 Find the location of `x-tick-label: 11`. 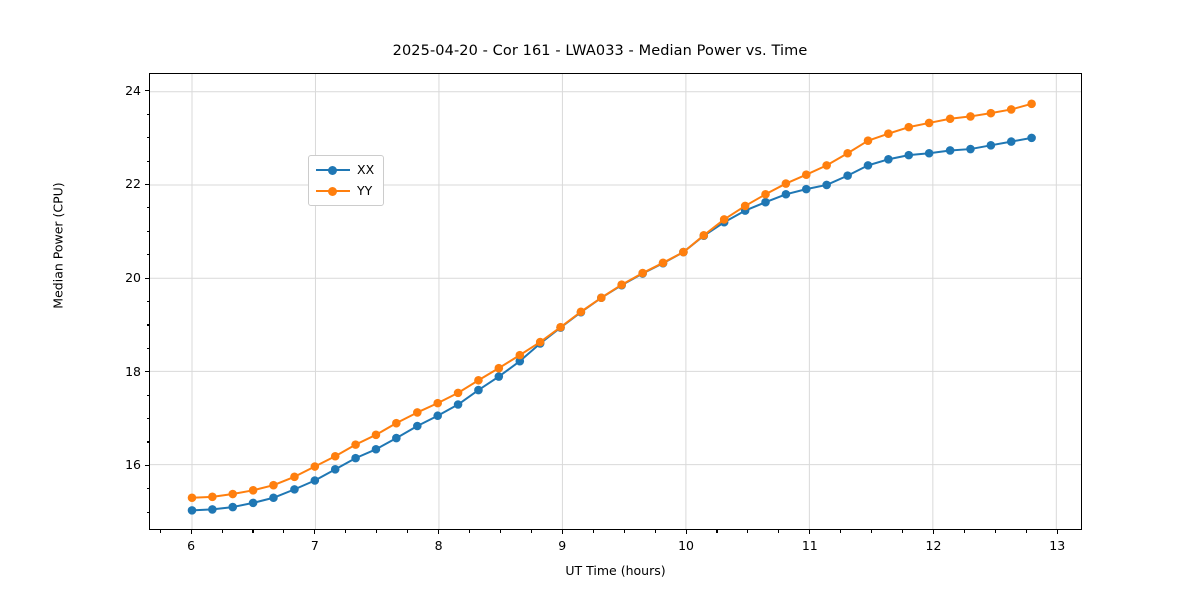

x-tick-label: 11 is located at coordinates (809, 545).